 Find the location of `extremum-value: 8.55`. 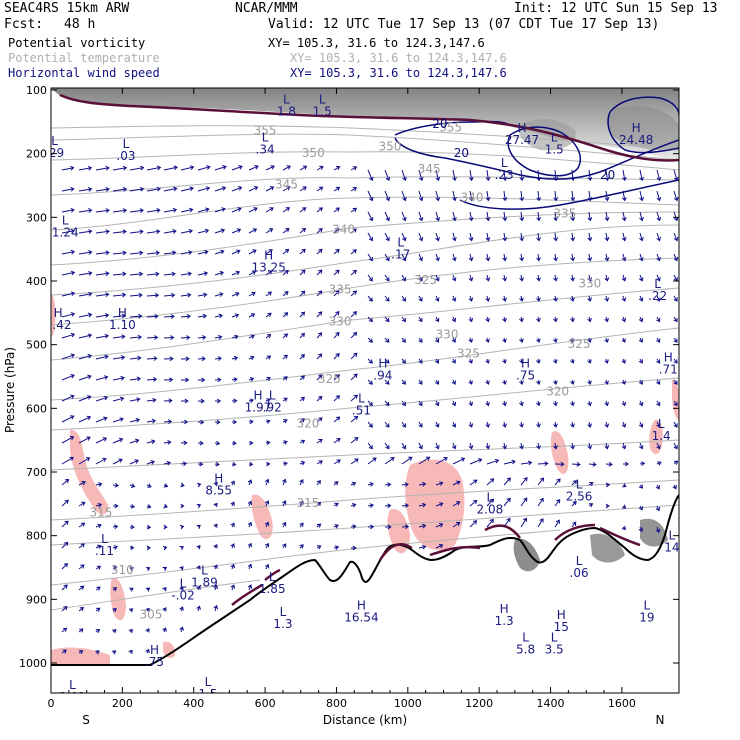

extremum-value: 8.55 is located at coordinates (218, 490).